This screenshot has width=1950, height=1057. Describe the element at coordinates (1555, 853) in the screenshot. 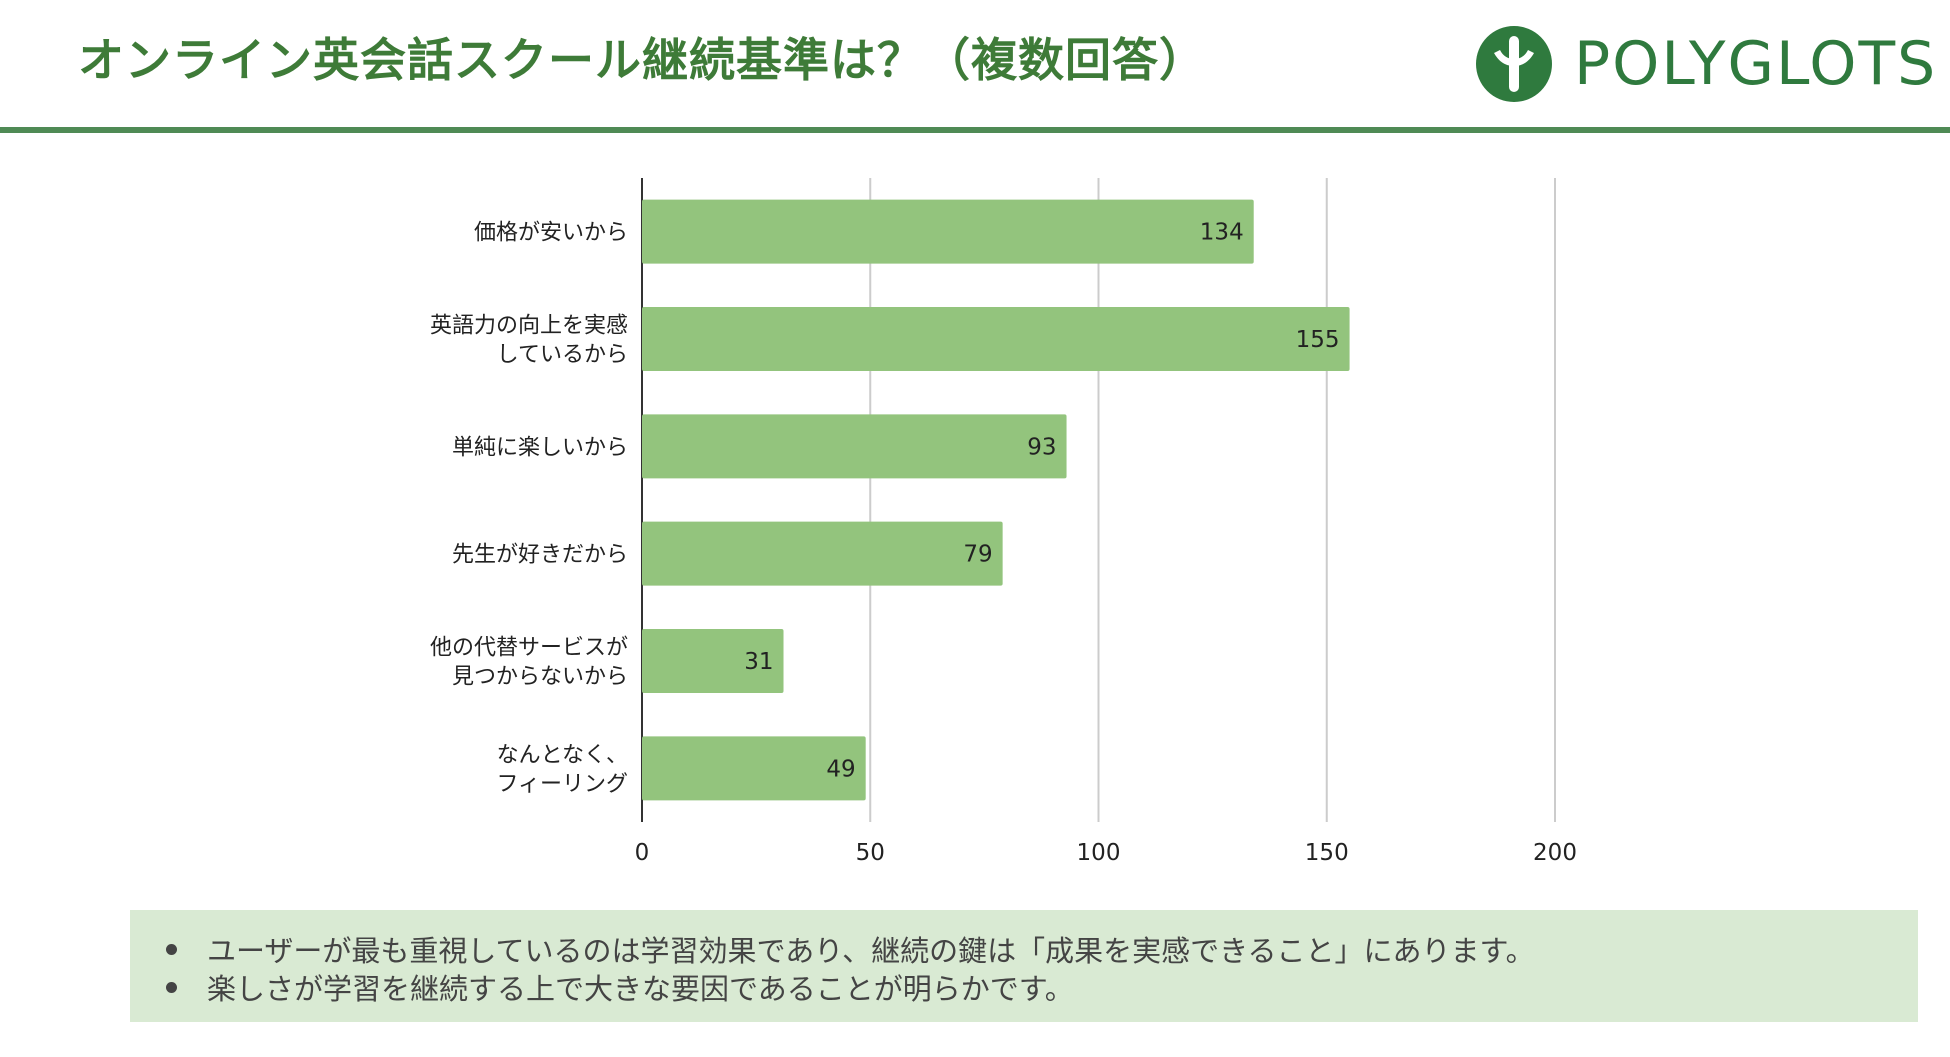

I see `x-tick-label: 200` at that location.